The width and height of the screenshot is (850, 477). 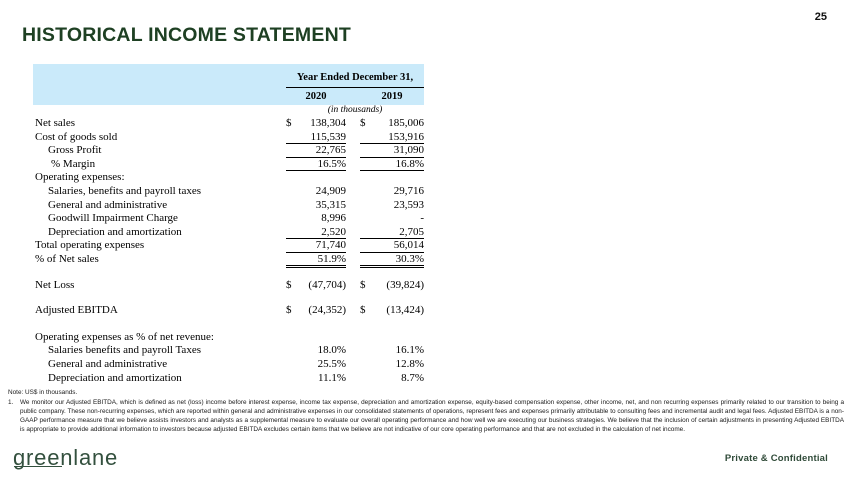 What do you see at coordinates (228, 165) in the screenshot?
I see `table-row: % Margin 16.5% 16.8%` at bounding box center [228, 165].